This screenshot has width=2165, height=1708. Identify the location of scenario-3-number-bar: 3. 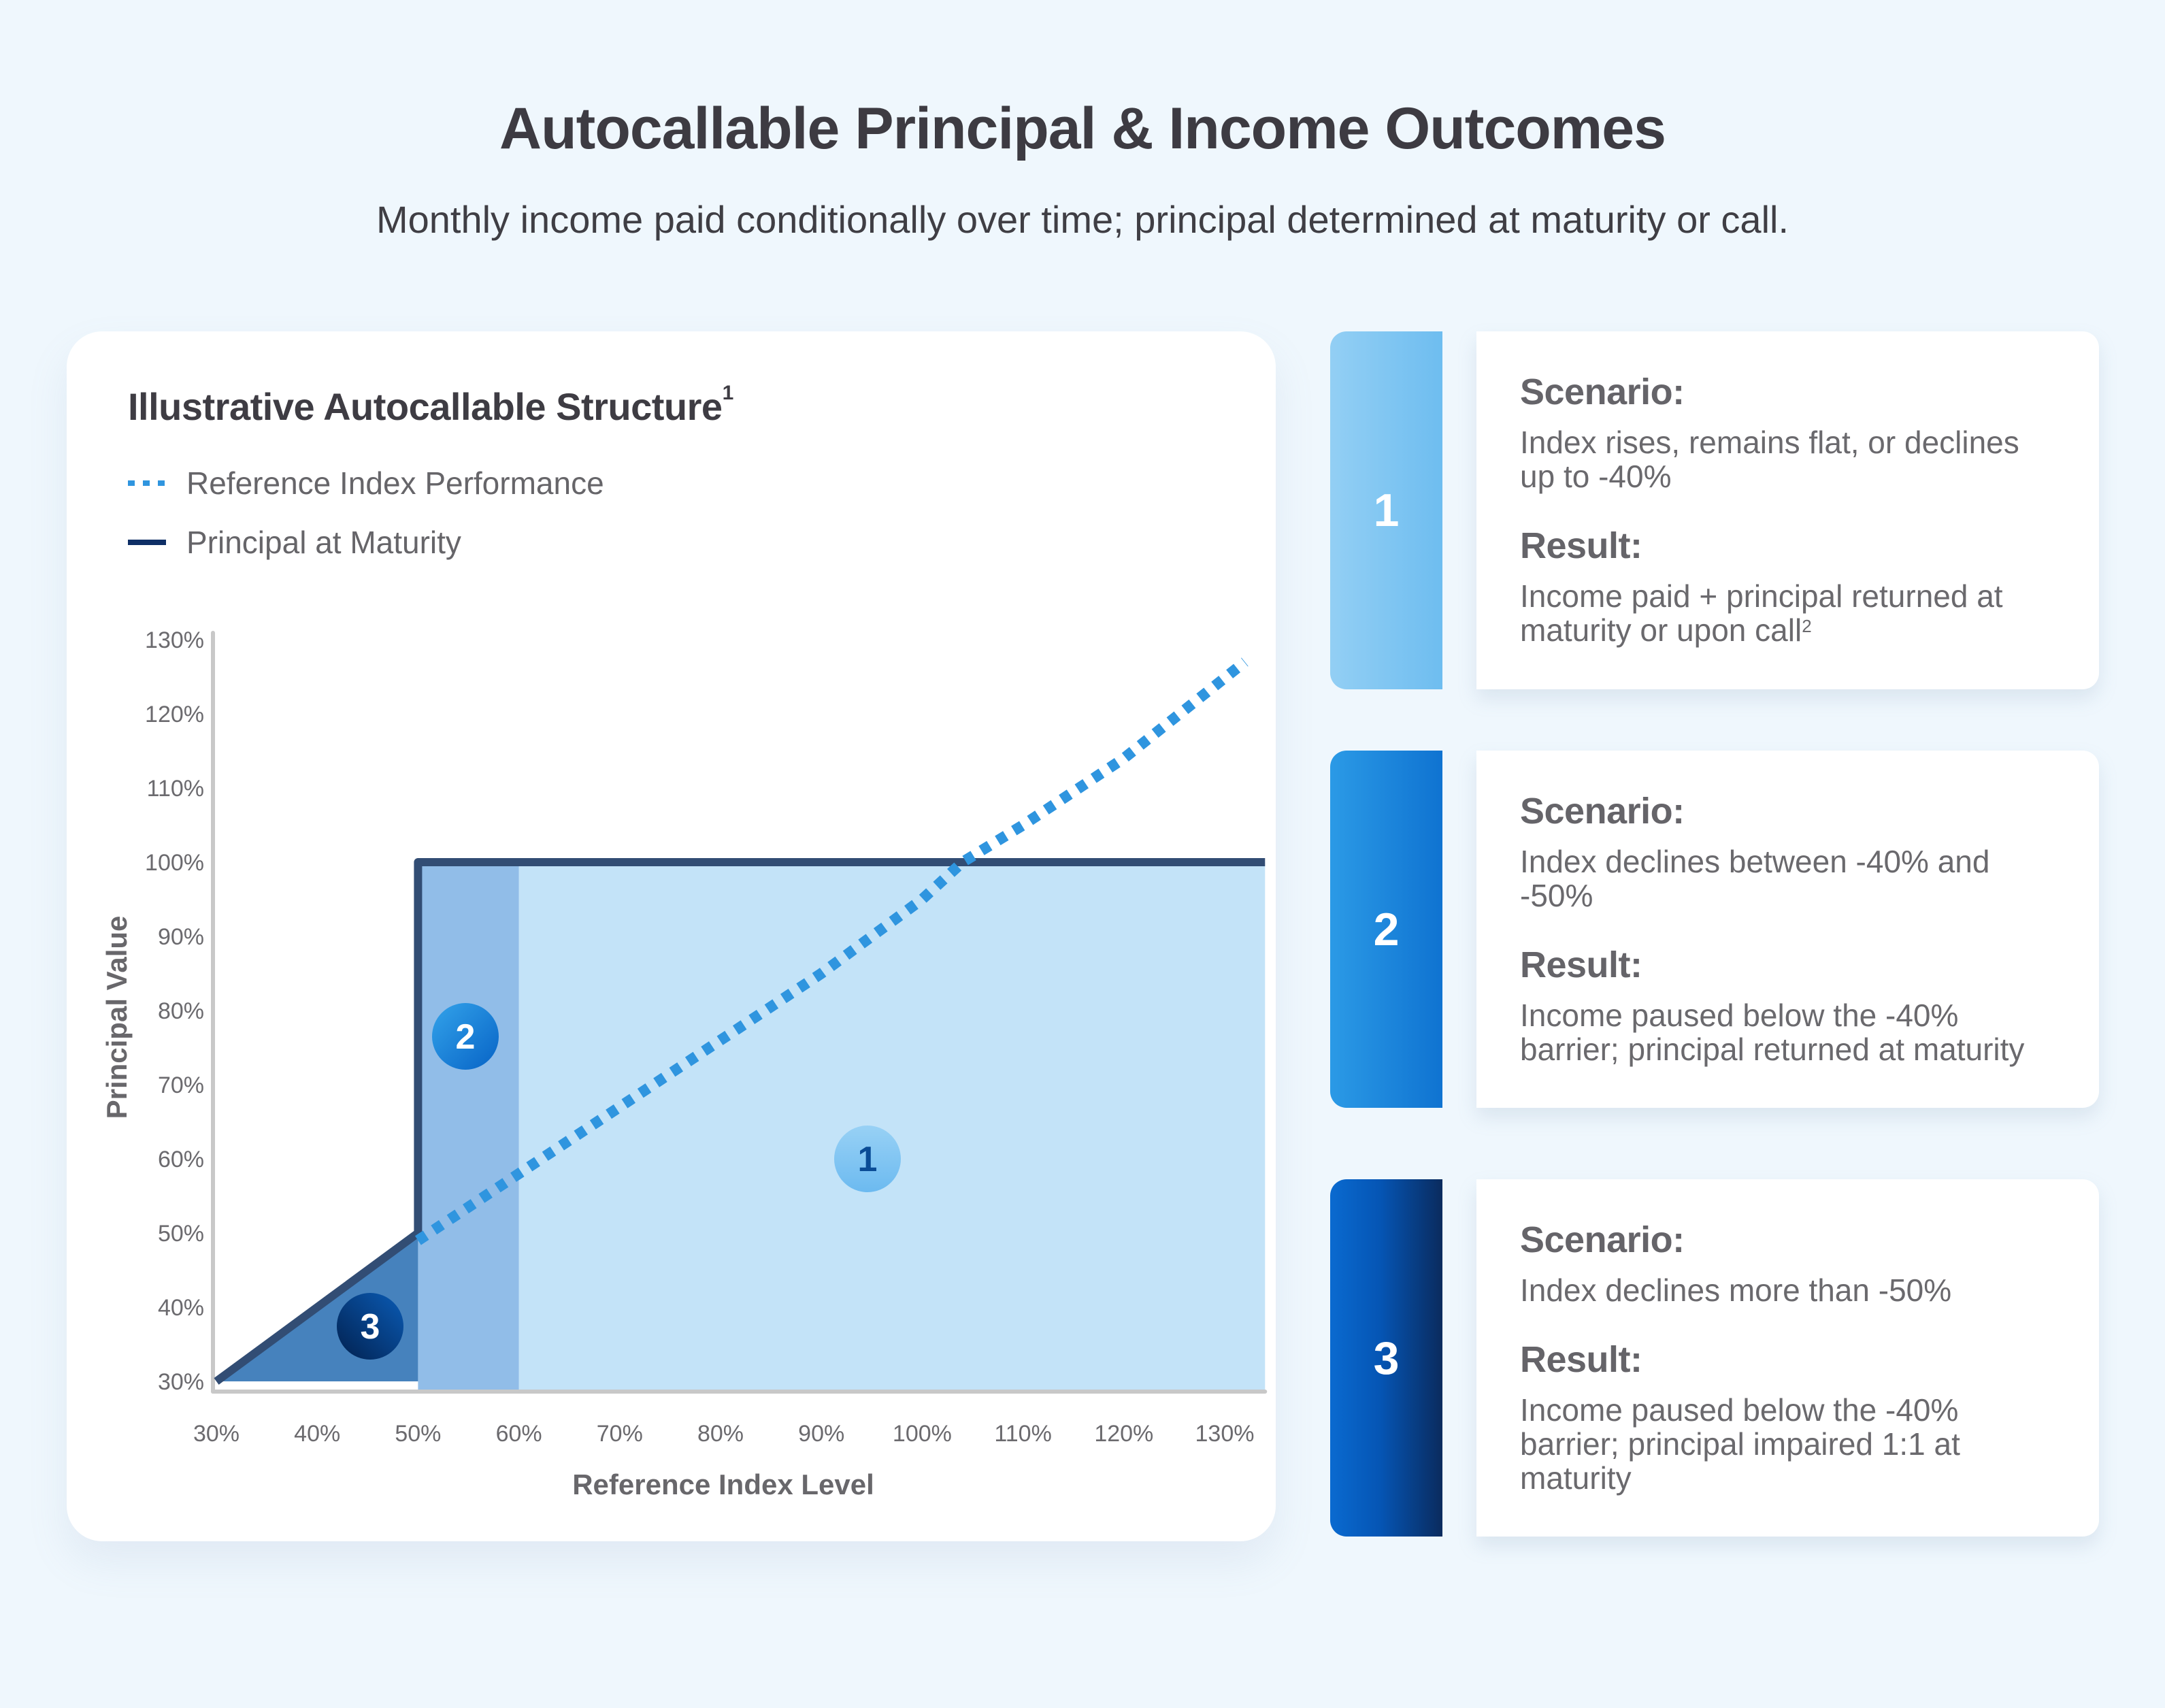
(1386, 1358).